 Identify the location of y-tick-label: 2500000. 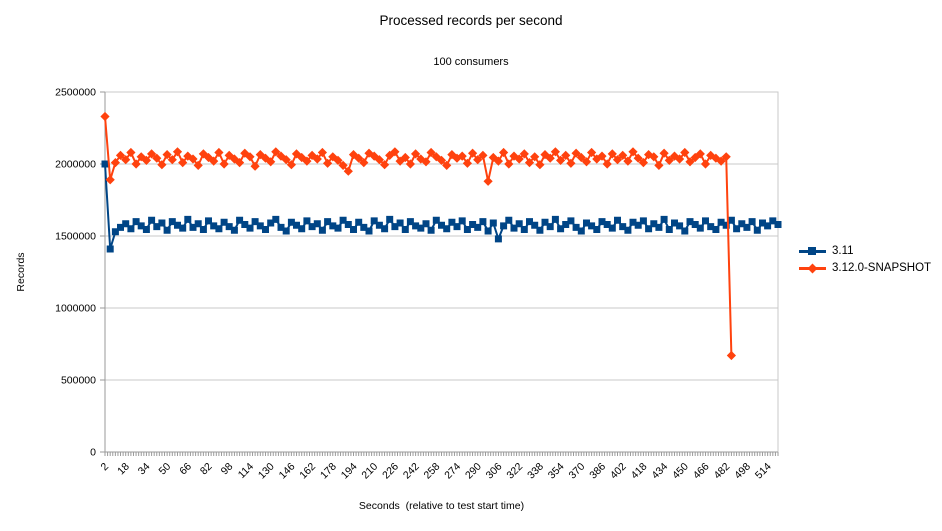
(75, 93).